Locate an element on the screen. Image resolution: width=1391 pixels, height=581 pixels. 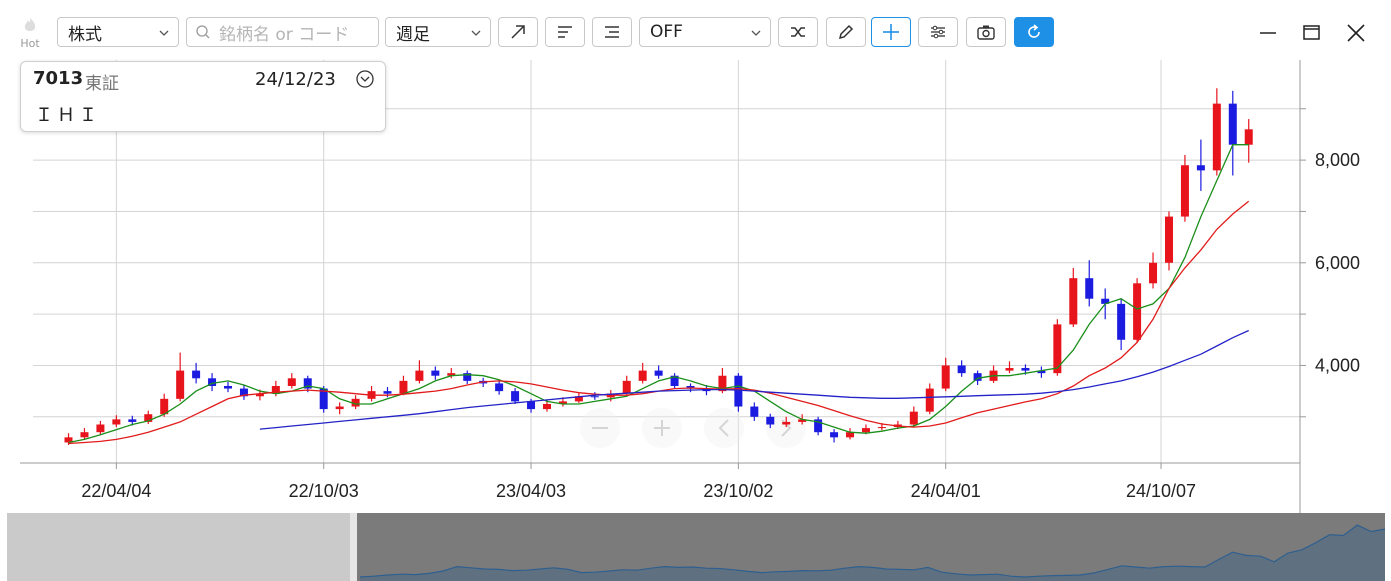
window-controls is located at coordinates (1312, 33).